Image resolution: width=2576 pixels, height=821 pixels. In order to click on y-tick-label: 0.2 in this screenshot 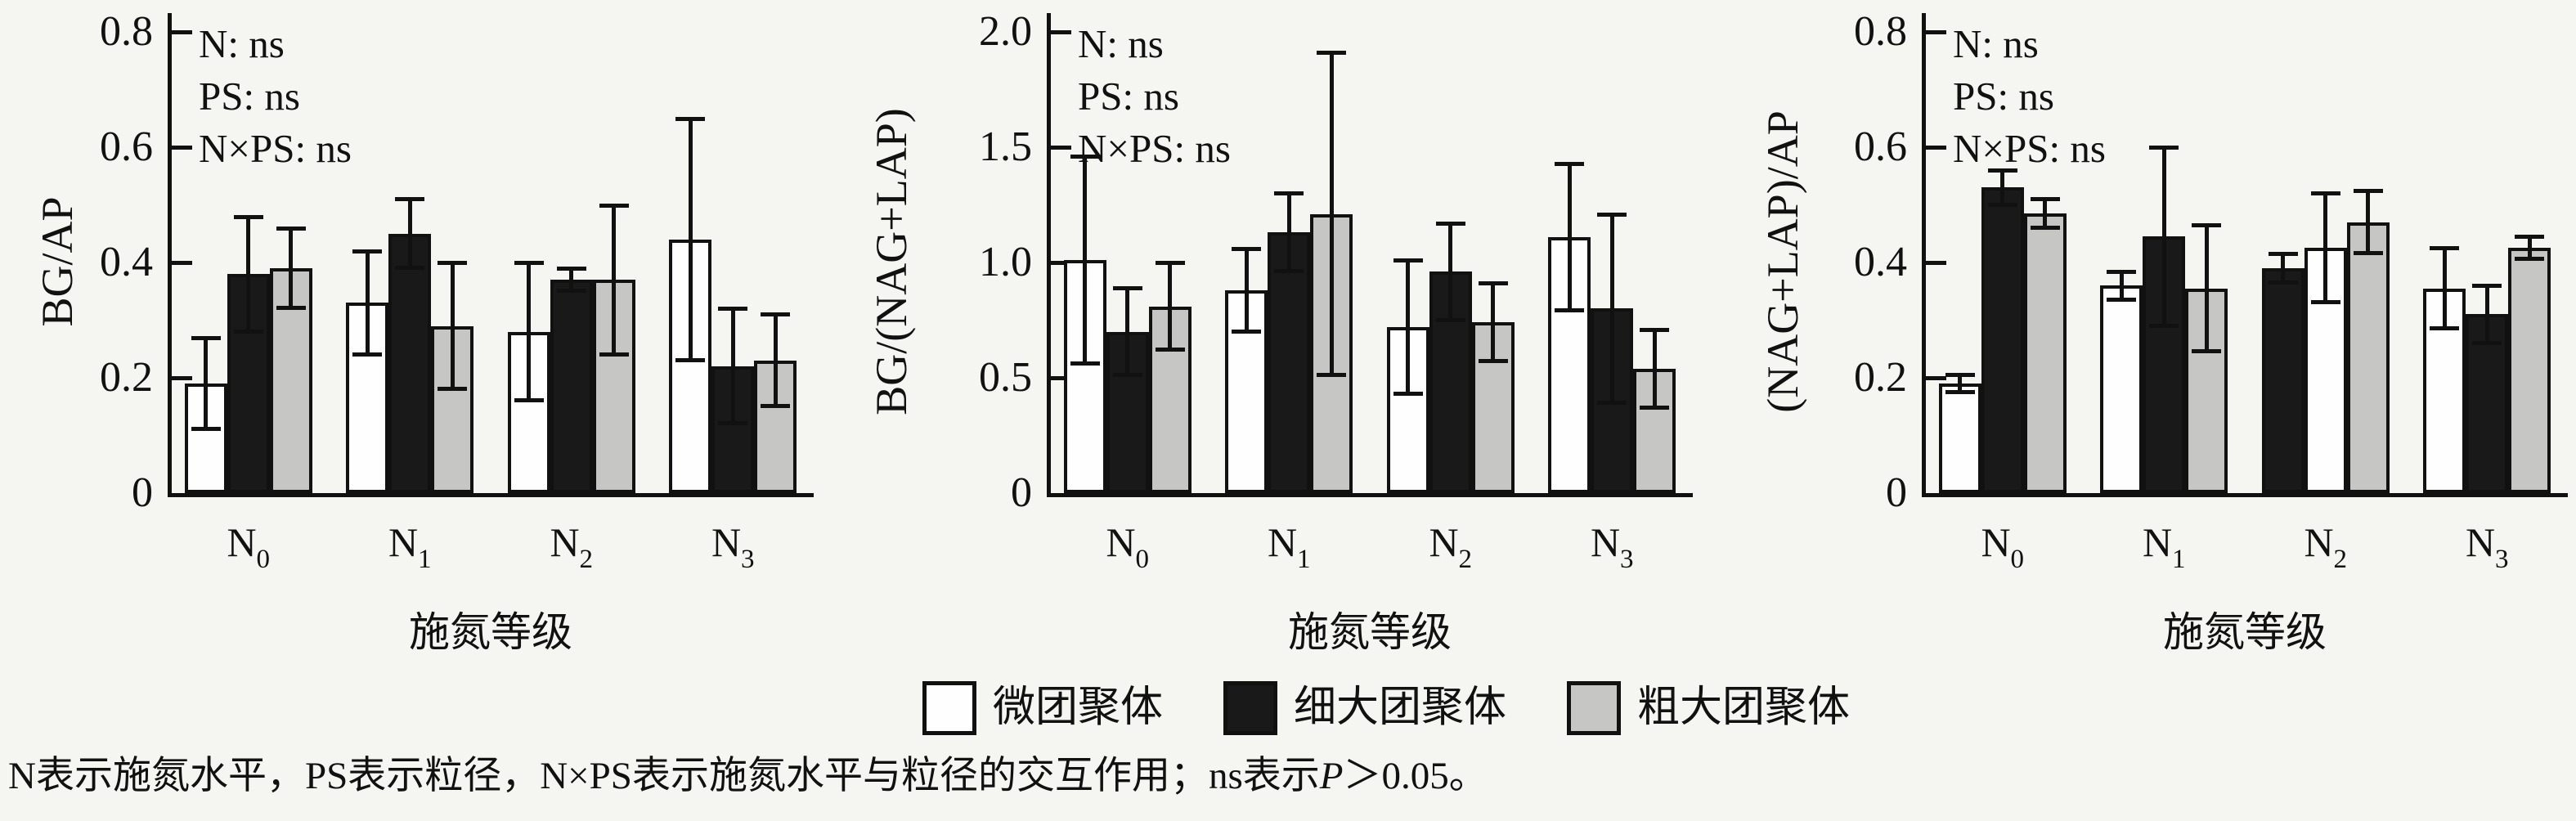, I will do `click(1880, 377)`.